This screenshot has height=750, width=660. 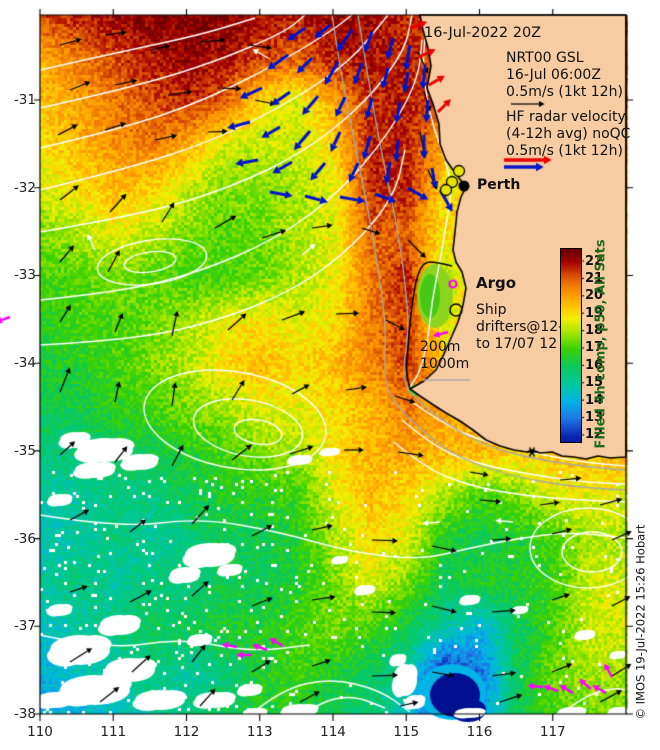 What do you see at coordinates (564, 151) in the screenshot?
I see `hf-scale-label: 0.5m/s (1kt 12h)` at bounding box center [564, 151].